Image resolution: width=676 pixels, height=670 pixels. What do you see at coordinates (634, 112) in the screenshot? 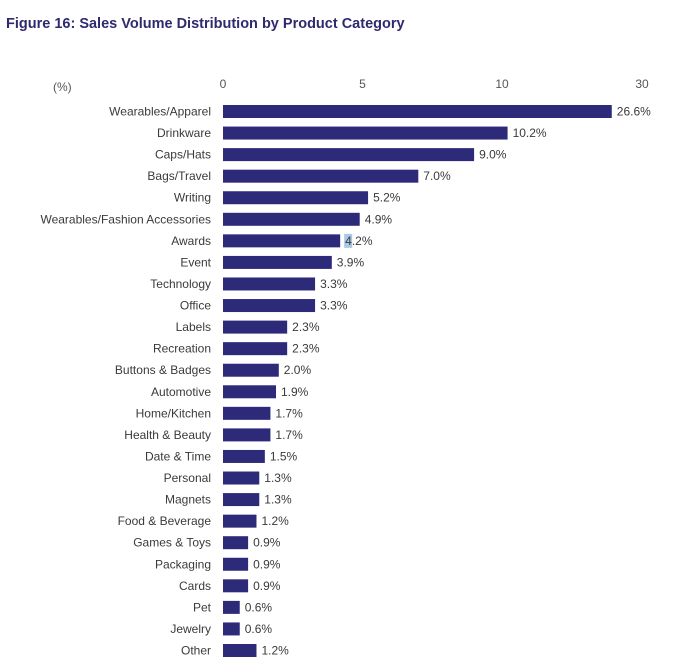
I see `value-label: 26.6%` at bounding box center [634, 112].